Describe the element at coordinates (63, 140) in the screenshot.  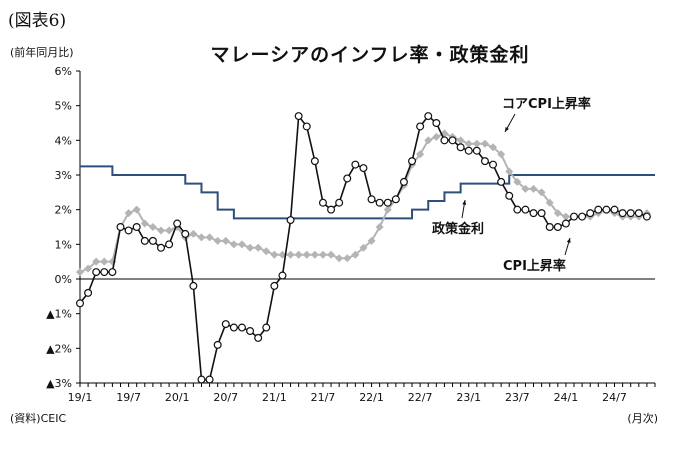
I see `y-tick-label: 4%` at that location.